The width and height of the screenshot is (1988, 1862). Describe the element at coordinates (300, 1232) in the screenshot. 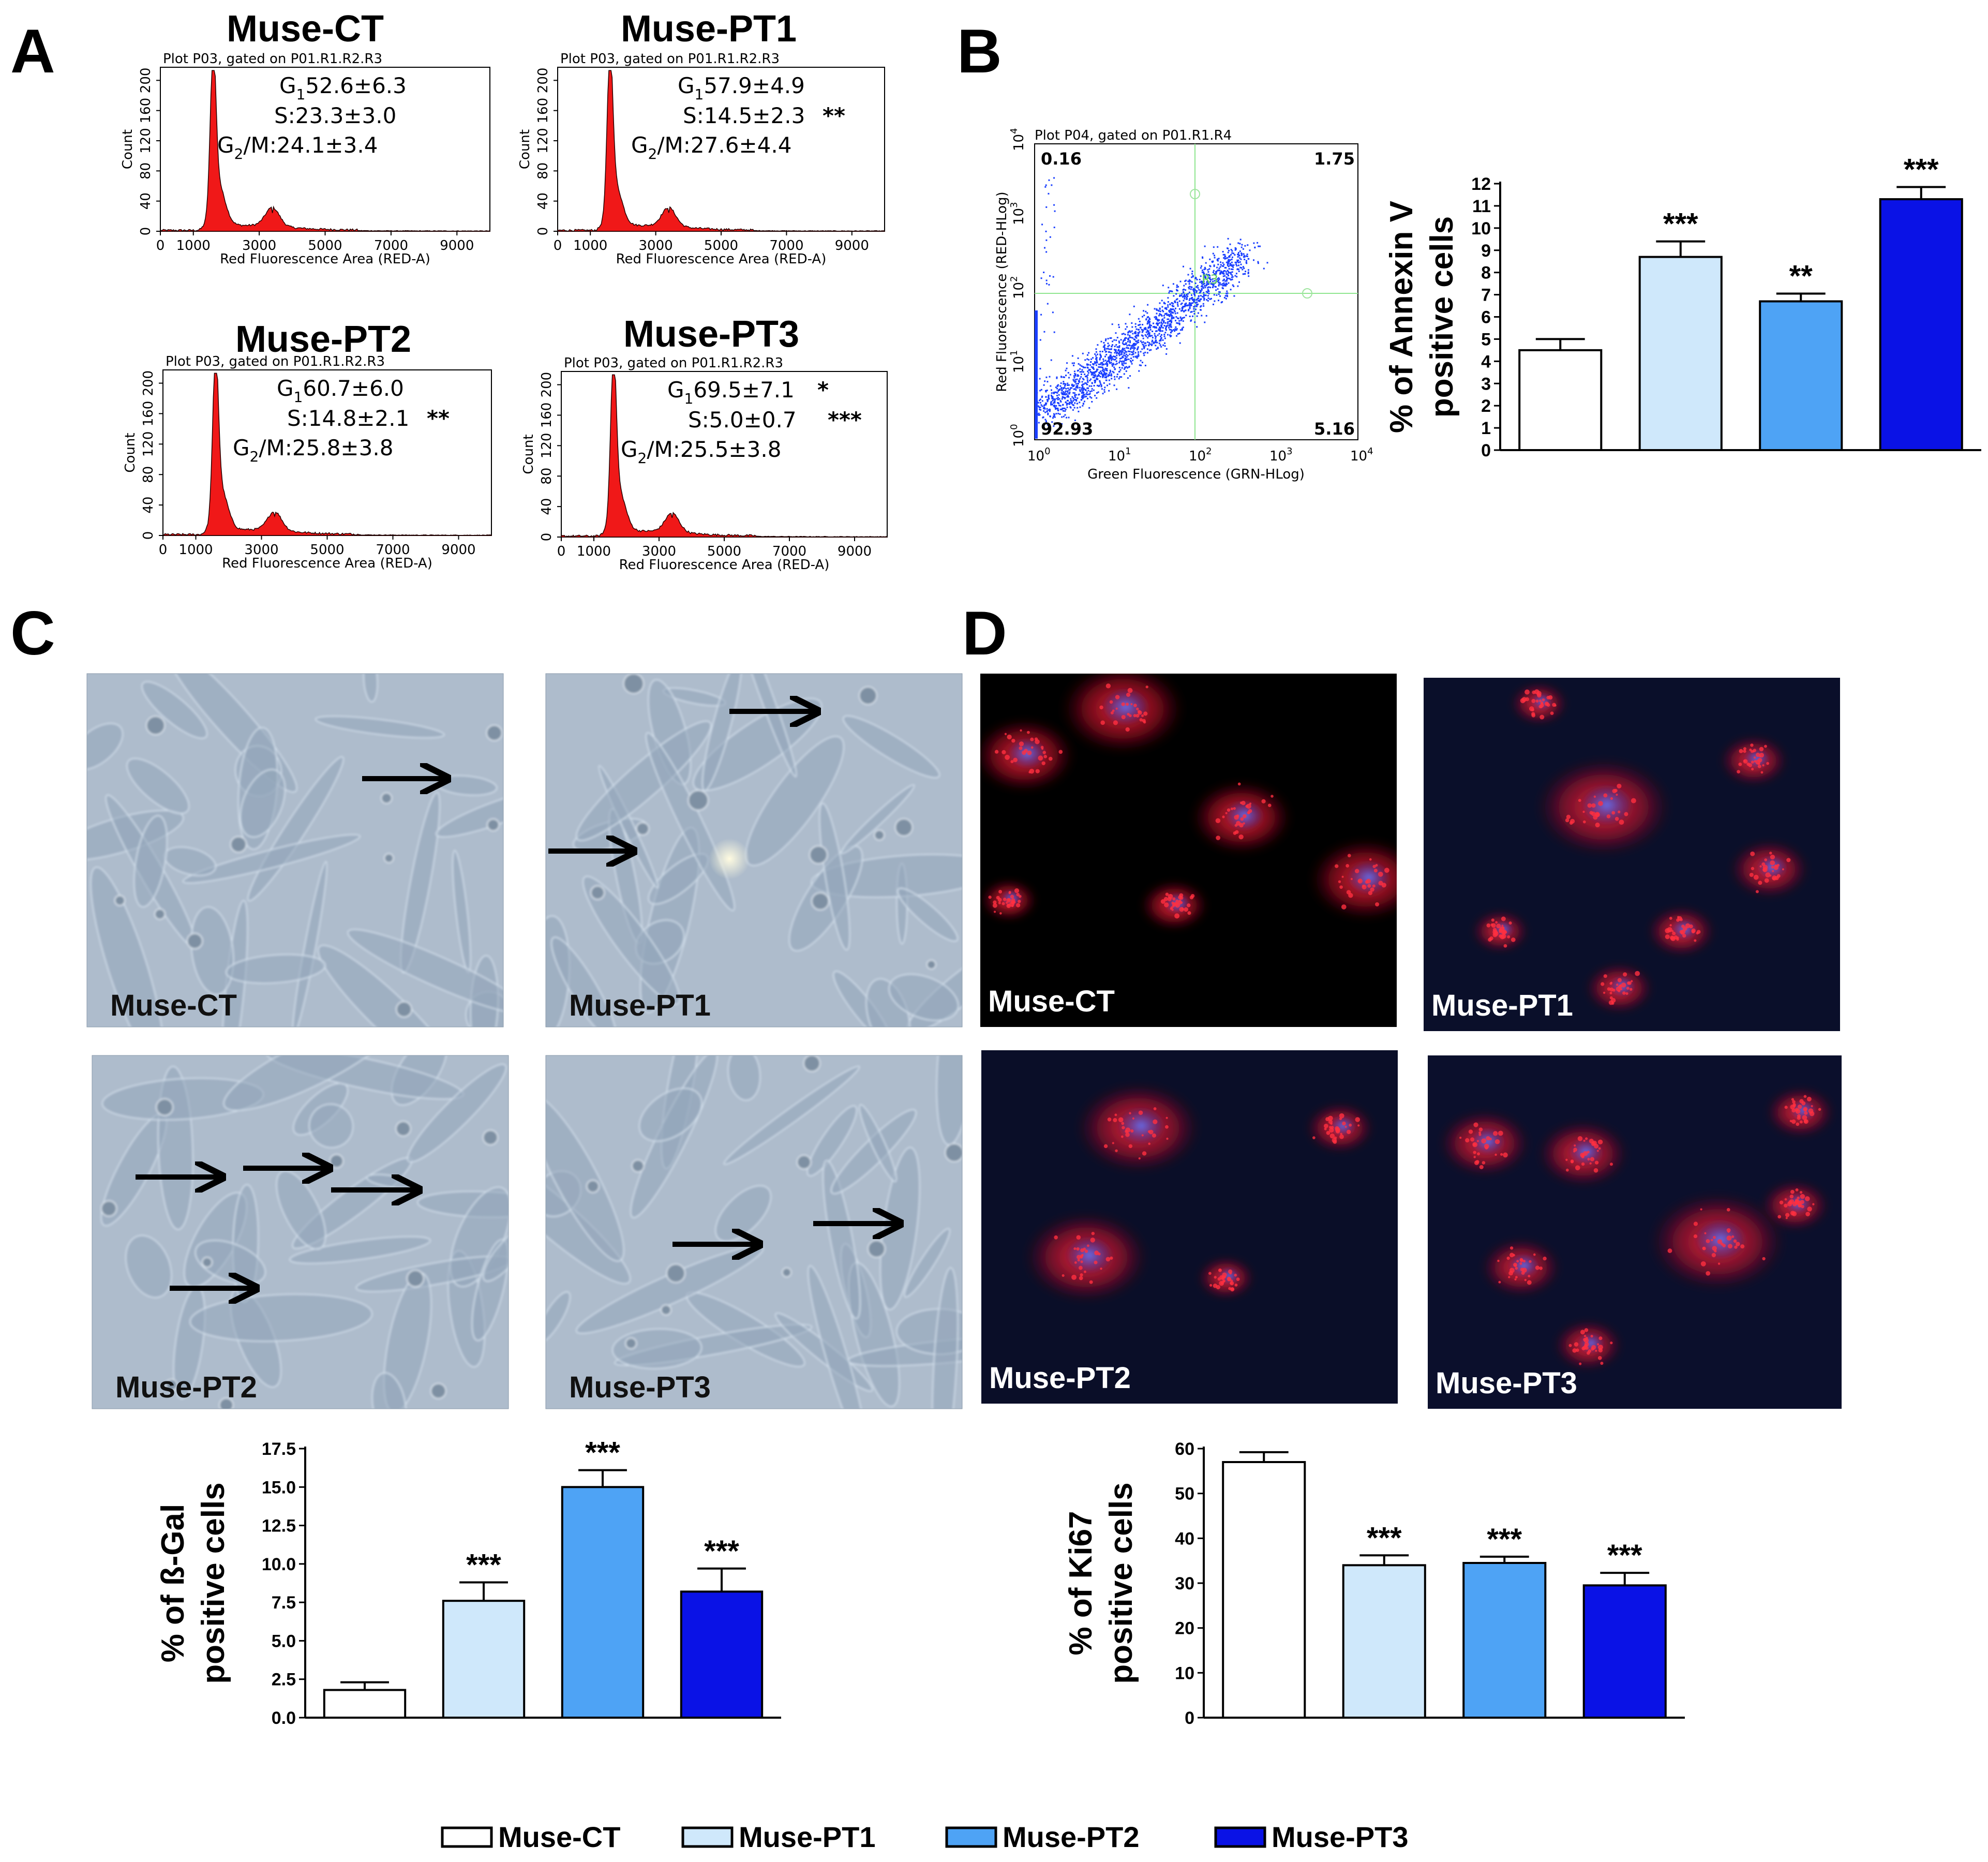

I see `phase-micrograph-muse-pt2: Muse-PT2` at that location.